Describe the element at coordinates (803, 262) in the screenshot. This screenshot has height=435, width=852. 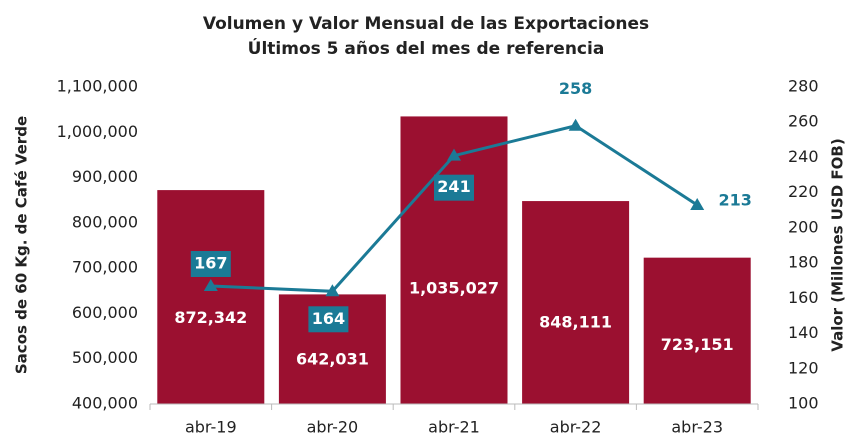
I see `y2-tick-label: 180` at that location.